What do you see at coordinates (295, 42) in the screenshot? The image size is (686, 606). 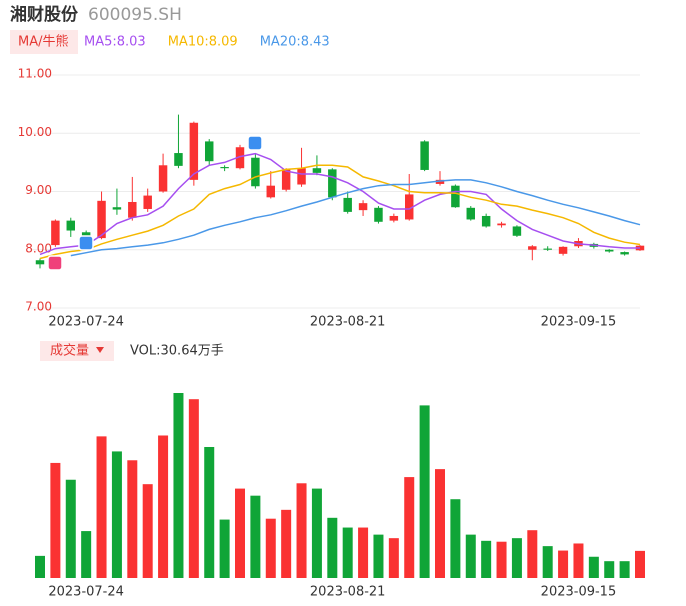 I see `legend-entry: MA20:8.43` at bounding box center [295, 42].